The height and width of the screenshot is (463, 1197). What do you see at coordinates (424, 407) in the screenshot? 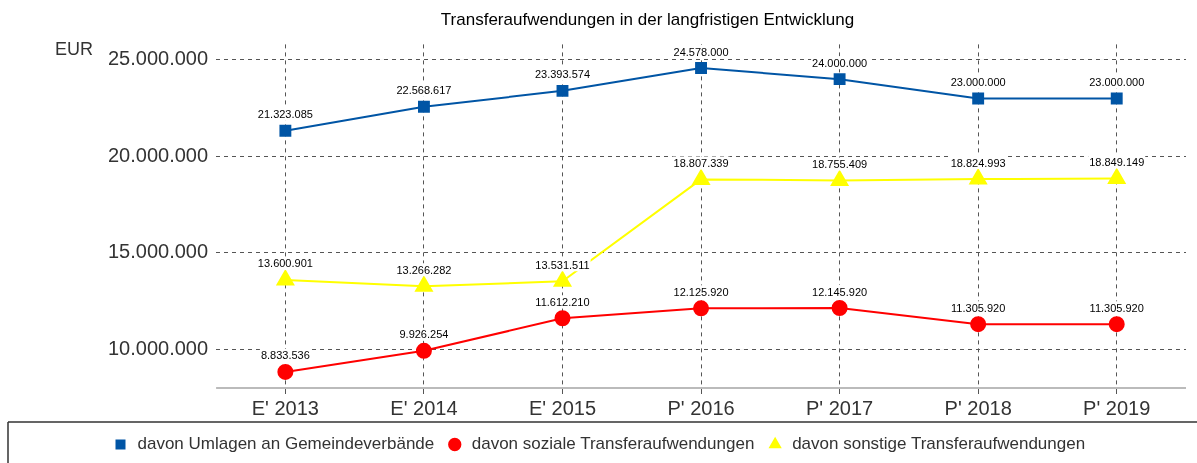
I see `x-tick-label: E' 2014` at bounding box center [424, 407].